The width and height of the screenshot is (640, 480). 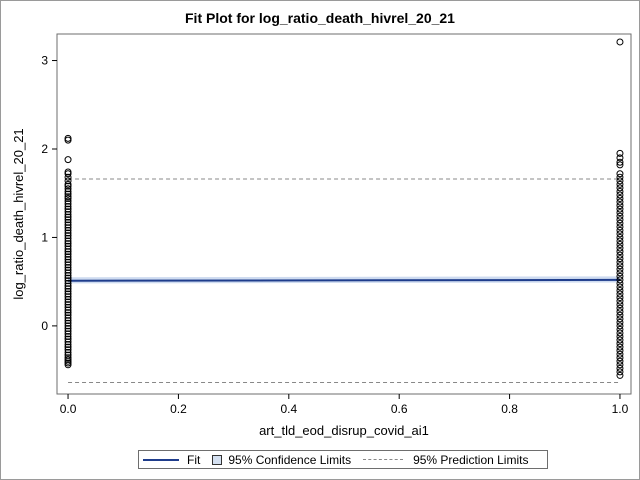 I want to click on x-axis-label: art_tld_eod_disrup_covid_ai1, so click(x=344, y=430).